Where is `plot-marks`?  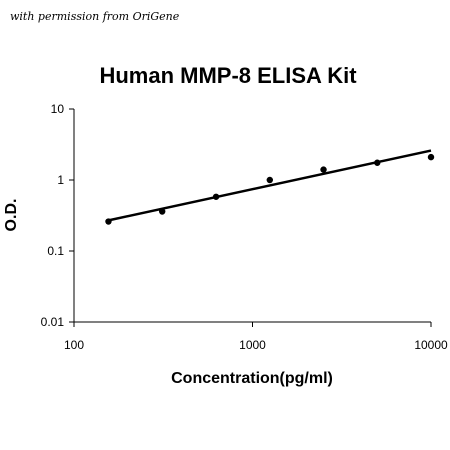
plot-marks is located at coordinates (270, 187).